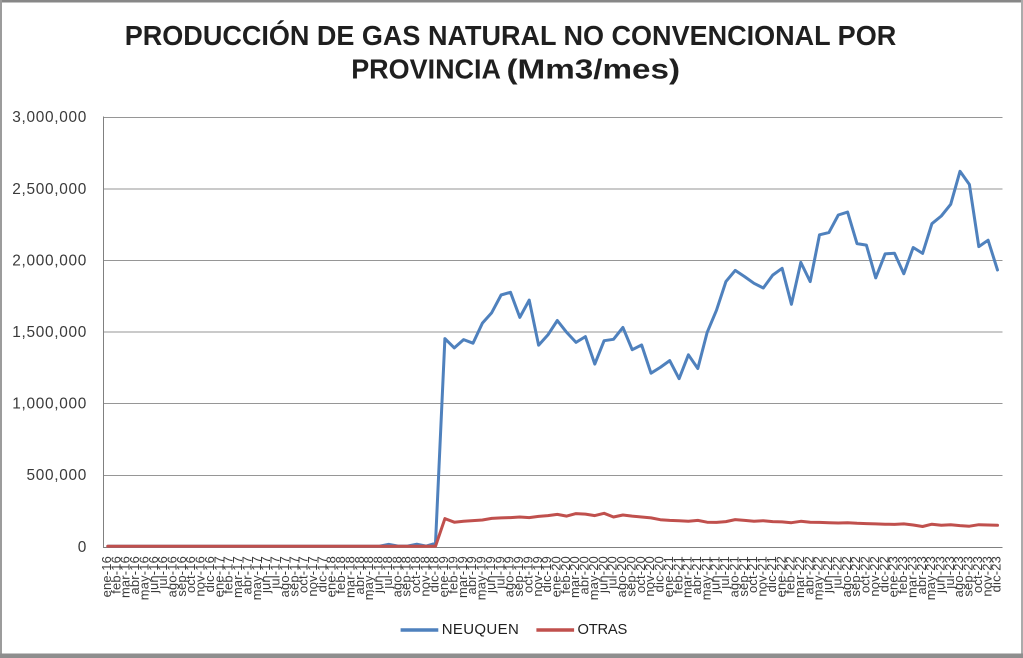 This screenshot has width=1023, height=658. What do you see at coordinates (481, 578) in the screenshot?
I see `svg-text: may-19` at bounding box center [481, 578].